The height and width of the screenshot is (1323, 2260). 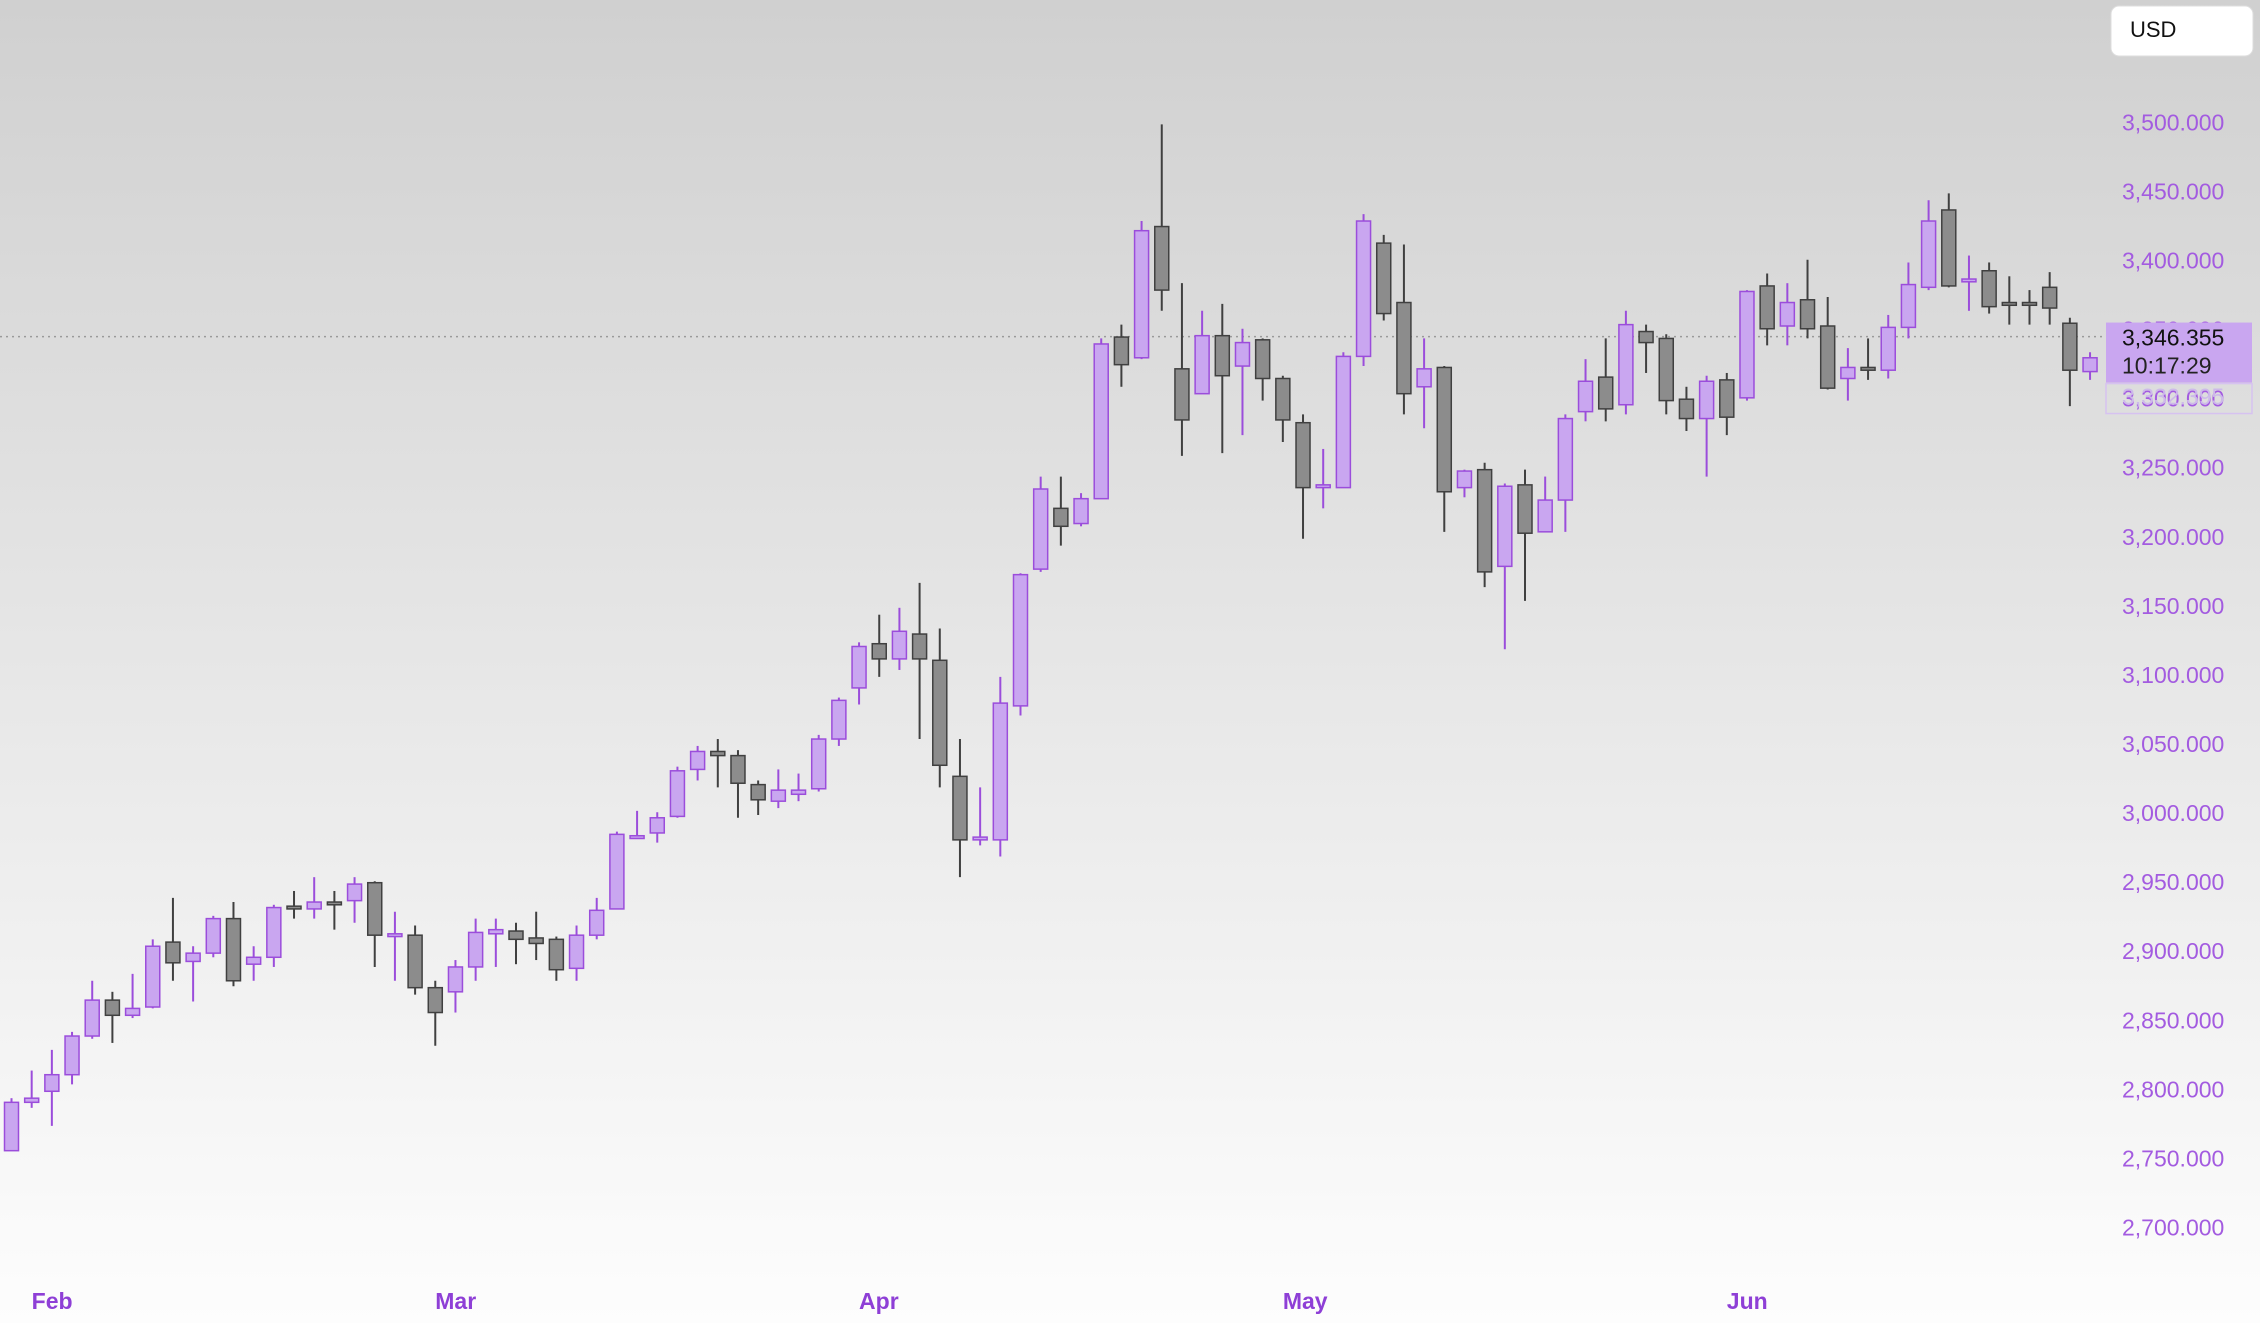 What do you see at coordinates (2173, 813) in the screenshot?
I see `y-tick-label: 3,000.000` at bounding box center [2173, 813].